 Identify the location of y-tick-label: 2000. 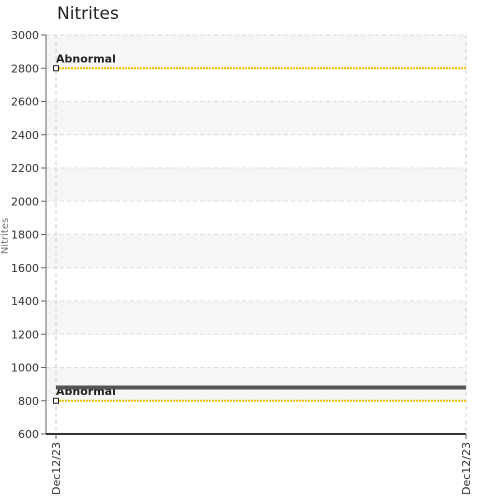
(25, 201).